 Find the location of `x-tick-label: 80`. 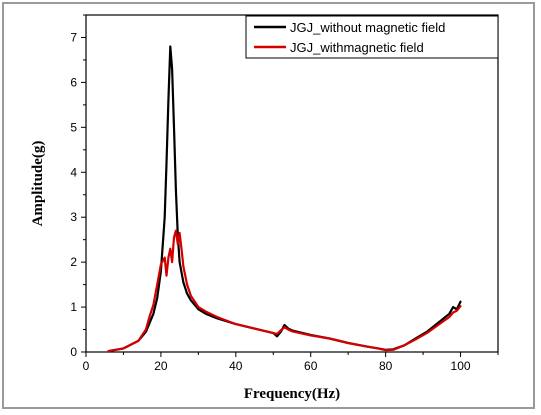

x-tick-label: 80 is located at coordinates (386, 366).